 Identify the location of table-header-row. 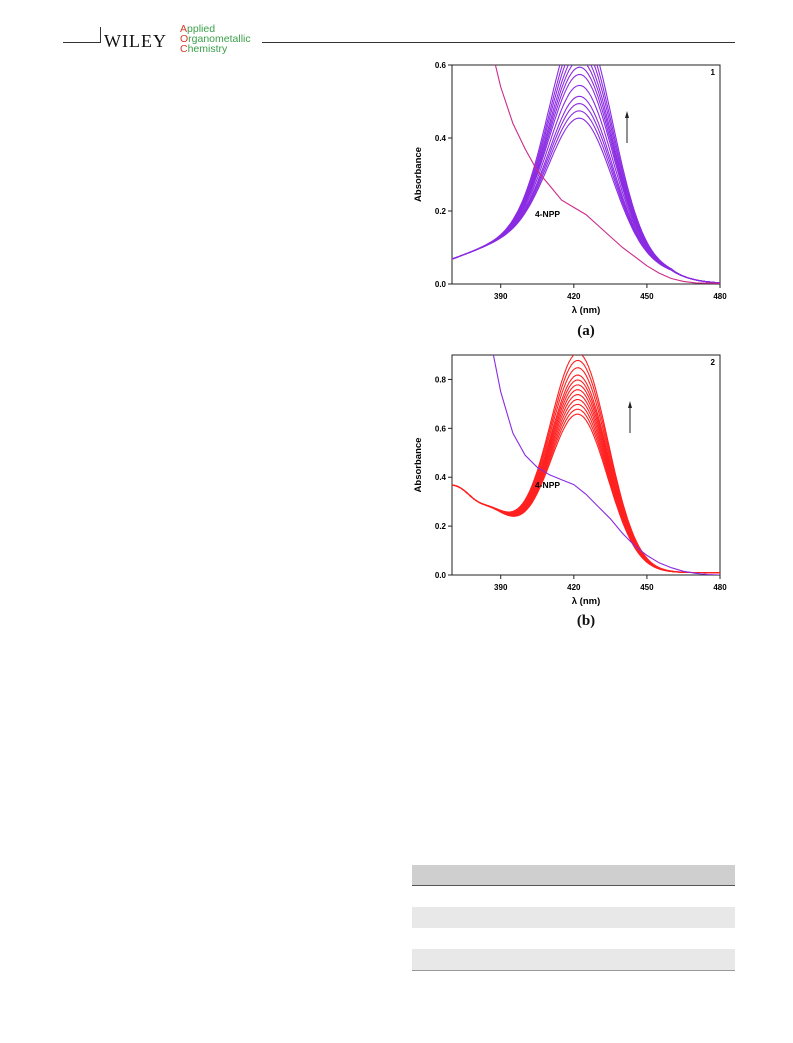
(573, 875).